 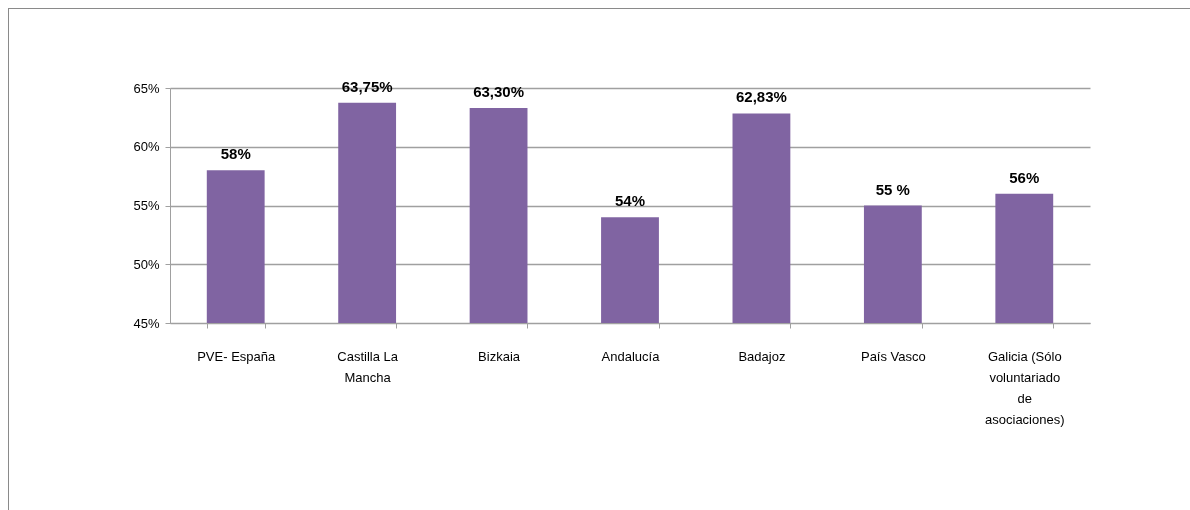 What do you see at coordinates (893, 356) in the screenshot?
I see `x-tick-label: País Vasco` at bounding box center [893, 356].